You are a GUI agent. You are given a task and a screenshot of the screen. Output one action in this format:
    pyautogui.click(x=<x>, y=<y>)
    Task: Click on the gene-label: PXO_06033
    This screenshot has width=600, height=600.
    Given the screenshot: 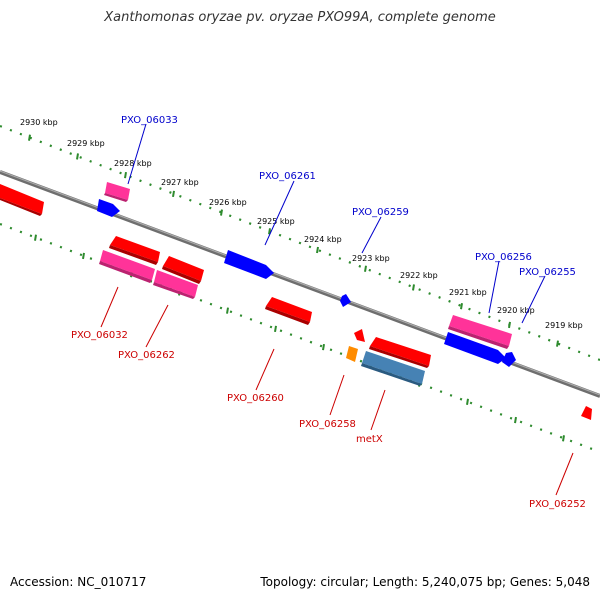 What is the action you would take?
    pyautogui.click(x=149, y=120)
    